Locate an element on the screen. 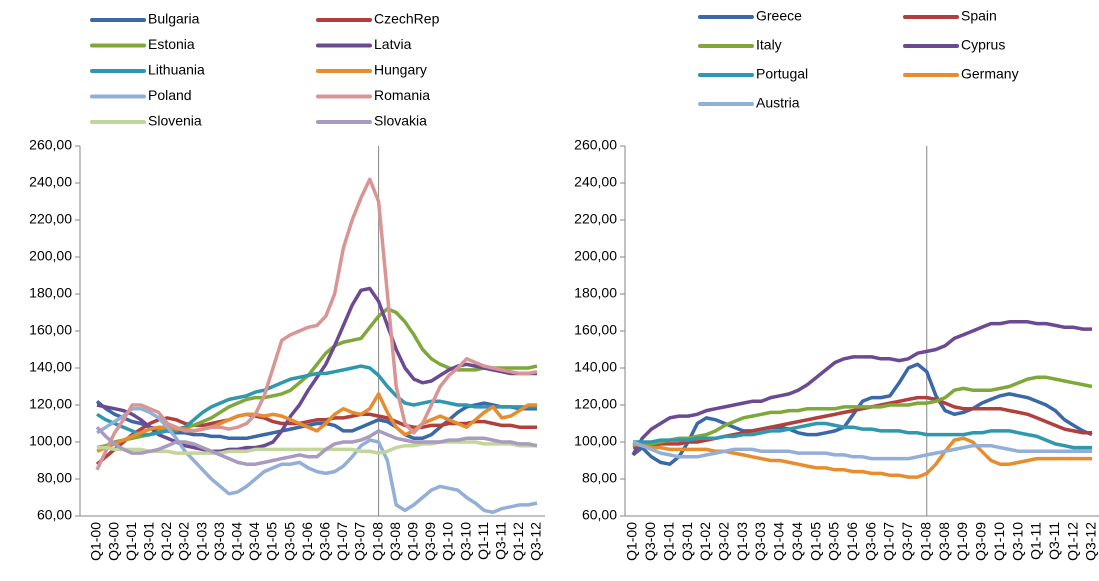 Image resolution: width=1099 pixels, height=581 pixels. legend-label: Hungary is located at coordinates (400, 70).